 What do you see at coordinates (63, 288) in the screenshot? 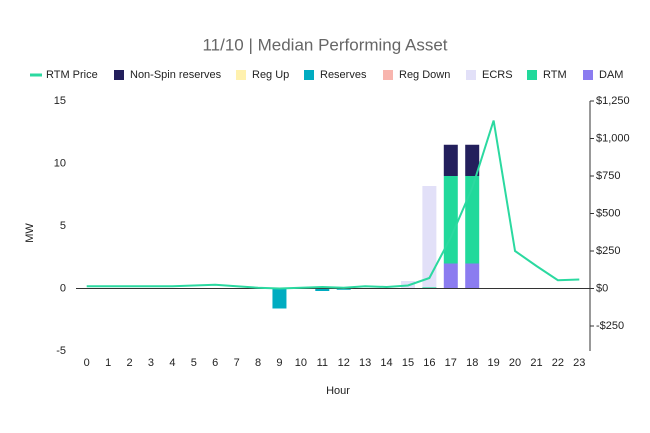
I see `y-tick-label: 0` at bounding box center [63, 288].